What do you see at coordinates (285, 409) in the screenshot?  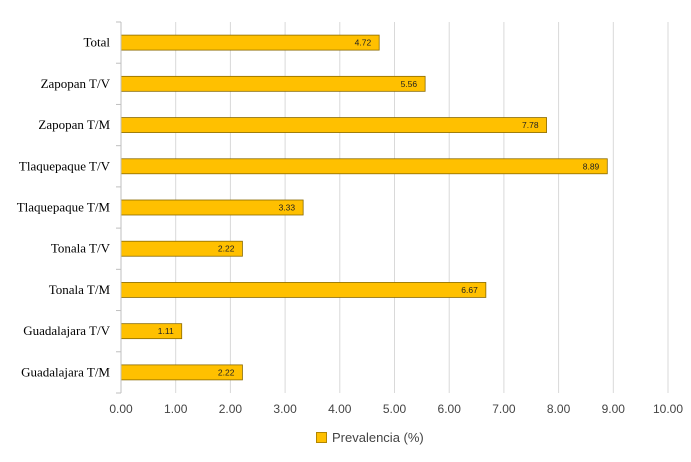 I see `x-tick-label: 3.00` at bounding box center [285, 409].